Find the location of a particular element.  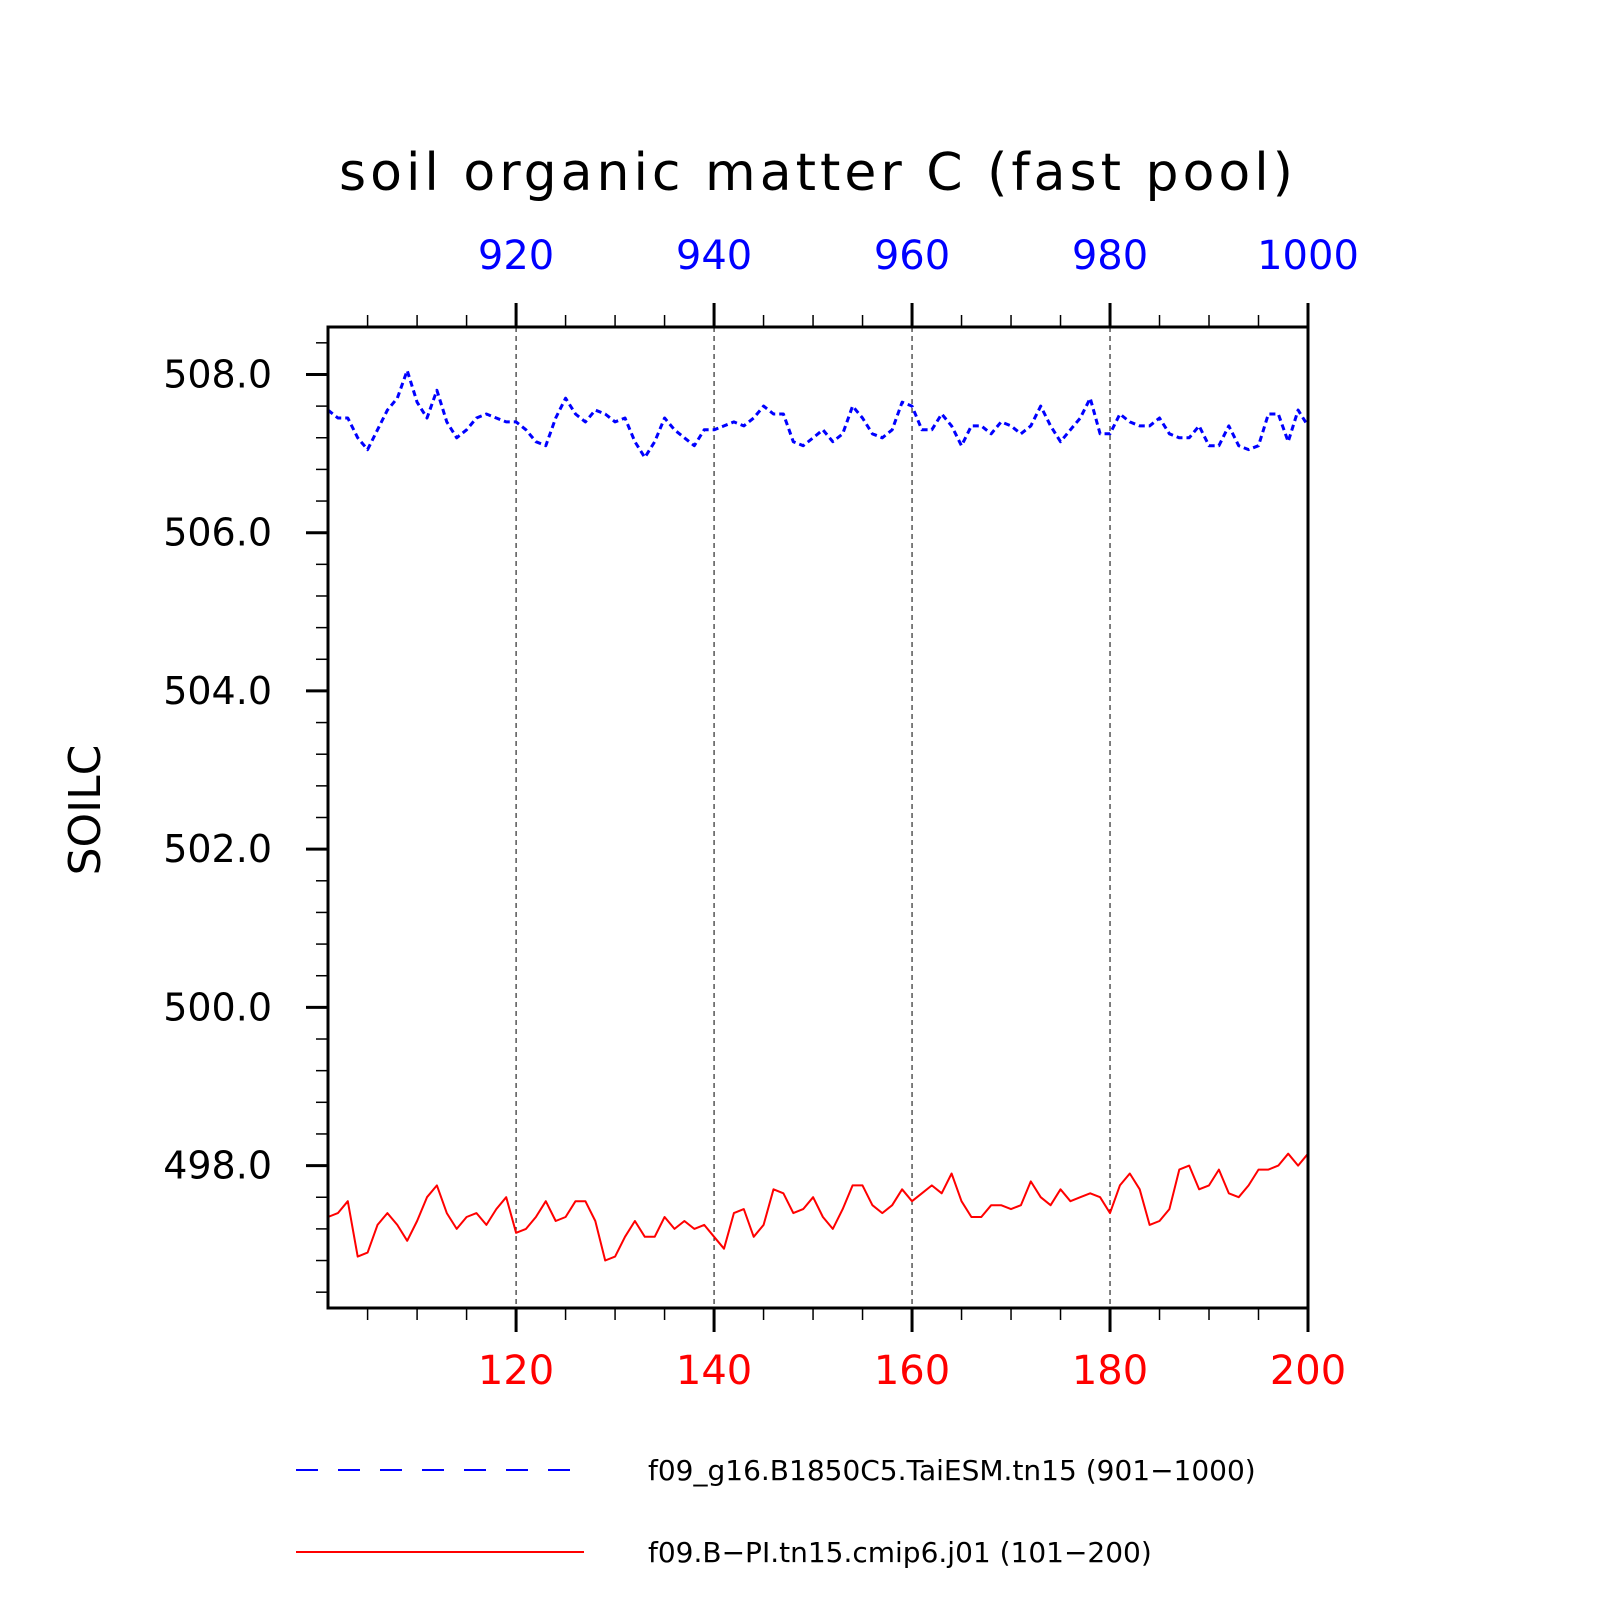

x-bottom-tick-label: 160 is located at coordinates (912, 1371).